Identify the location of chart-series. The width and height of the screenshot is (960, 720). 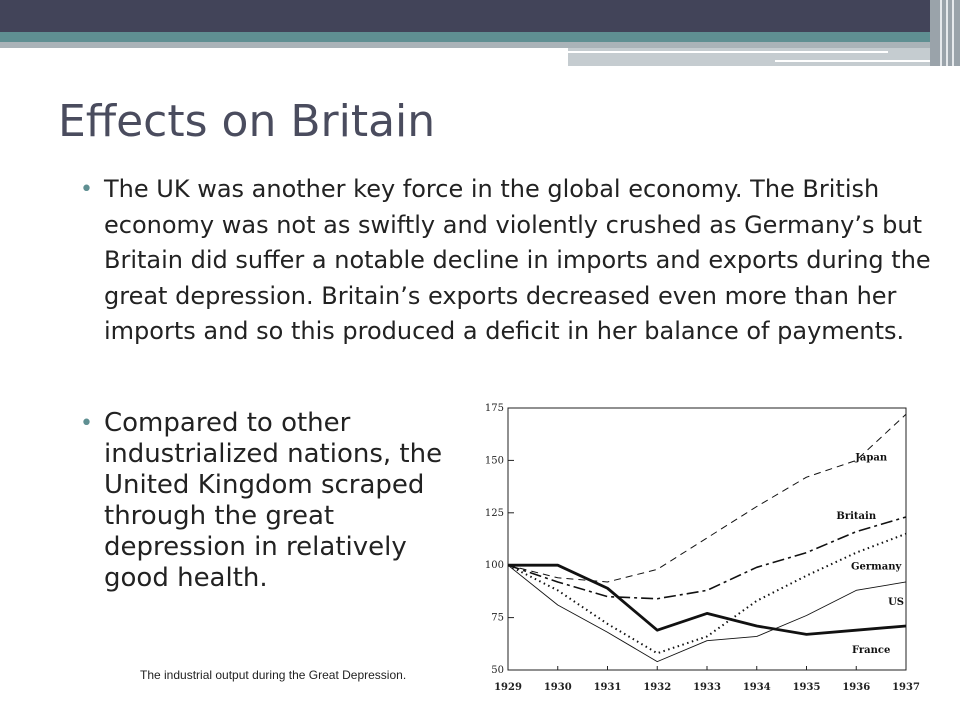
(707, 538).